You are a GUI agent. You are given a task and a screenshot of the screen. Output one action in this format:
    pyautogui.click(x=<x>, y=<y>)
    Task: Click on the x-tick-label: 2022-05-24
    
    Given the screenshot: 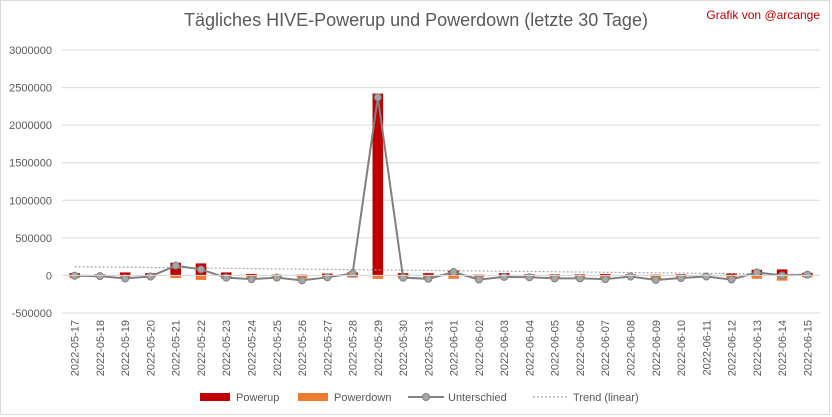 What is the action you would take?
    pyautogui.click(x=253, y=348)
    